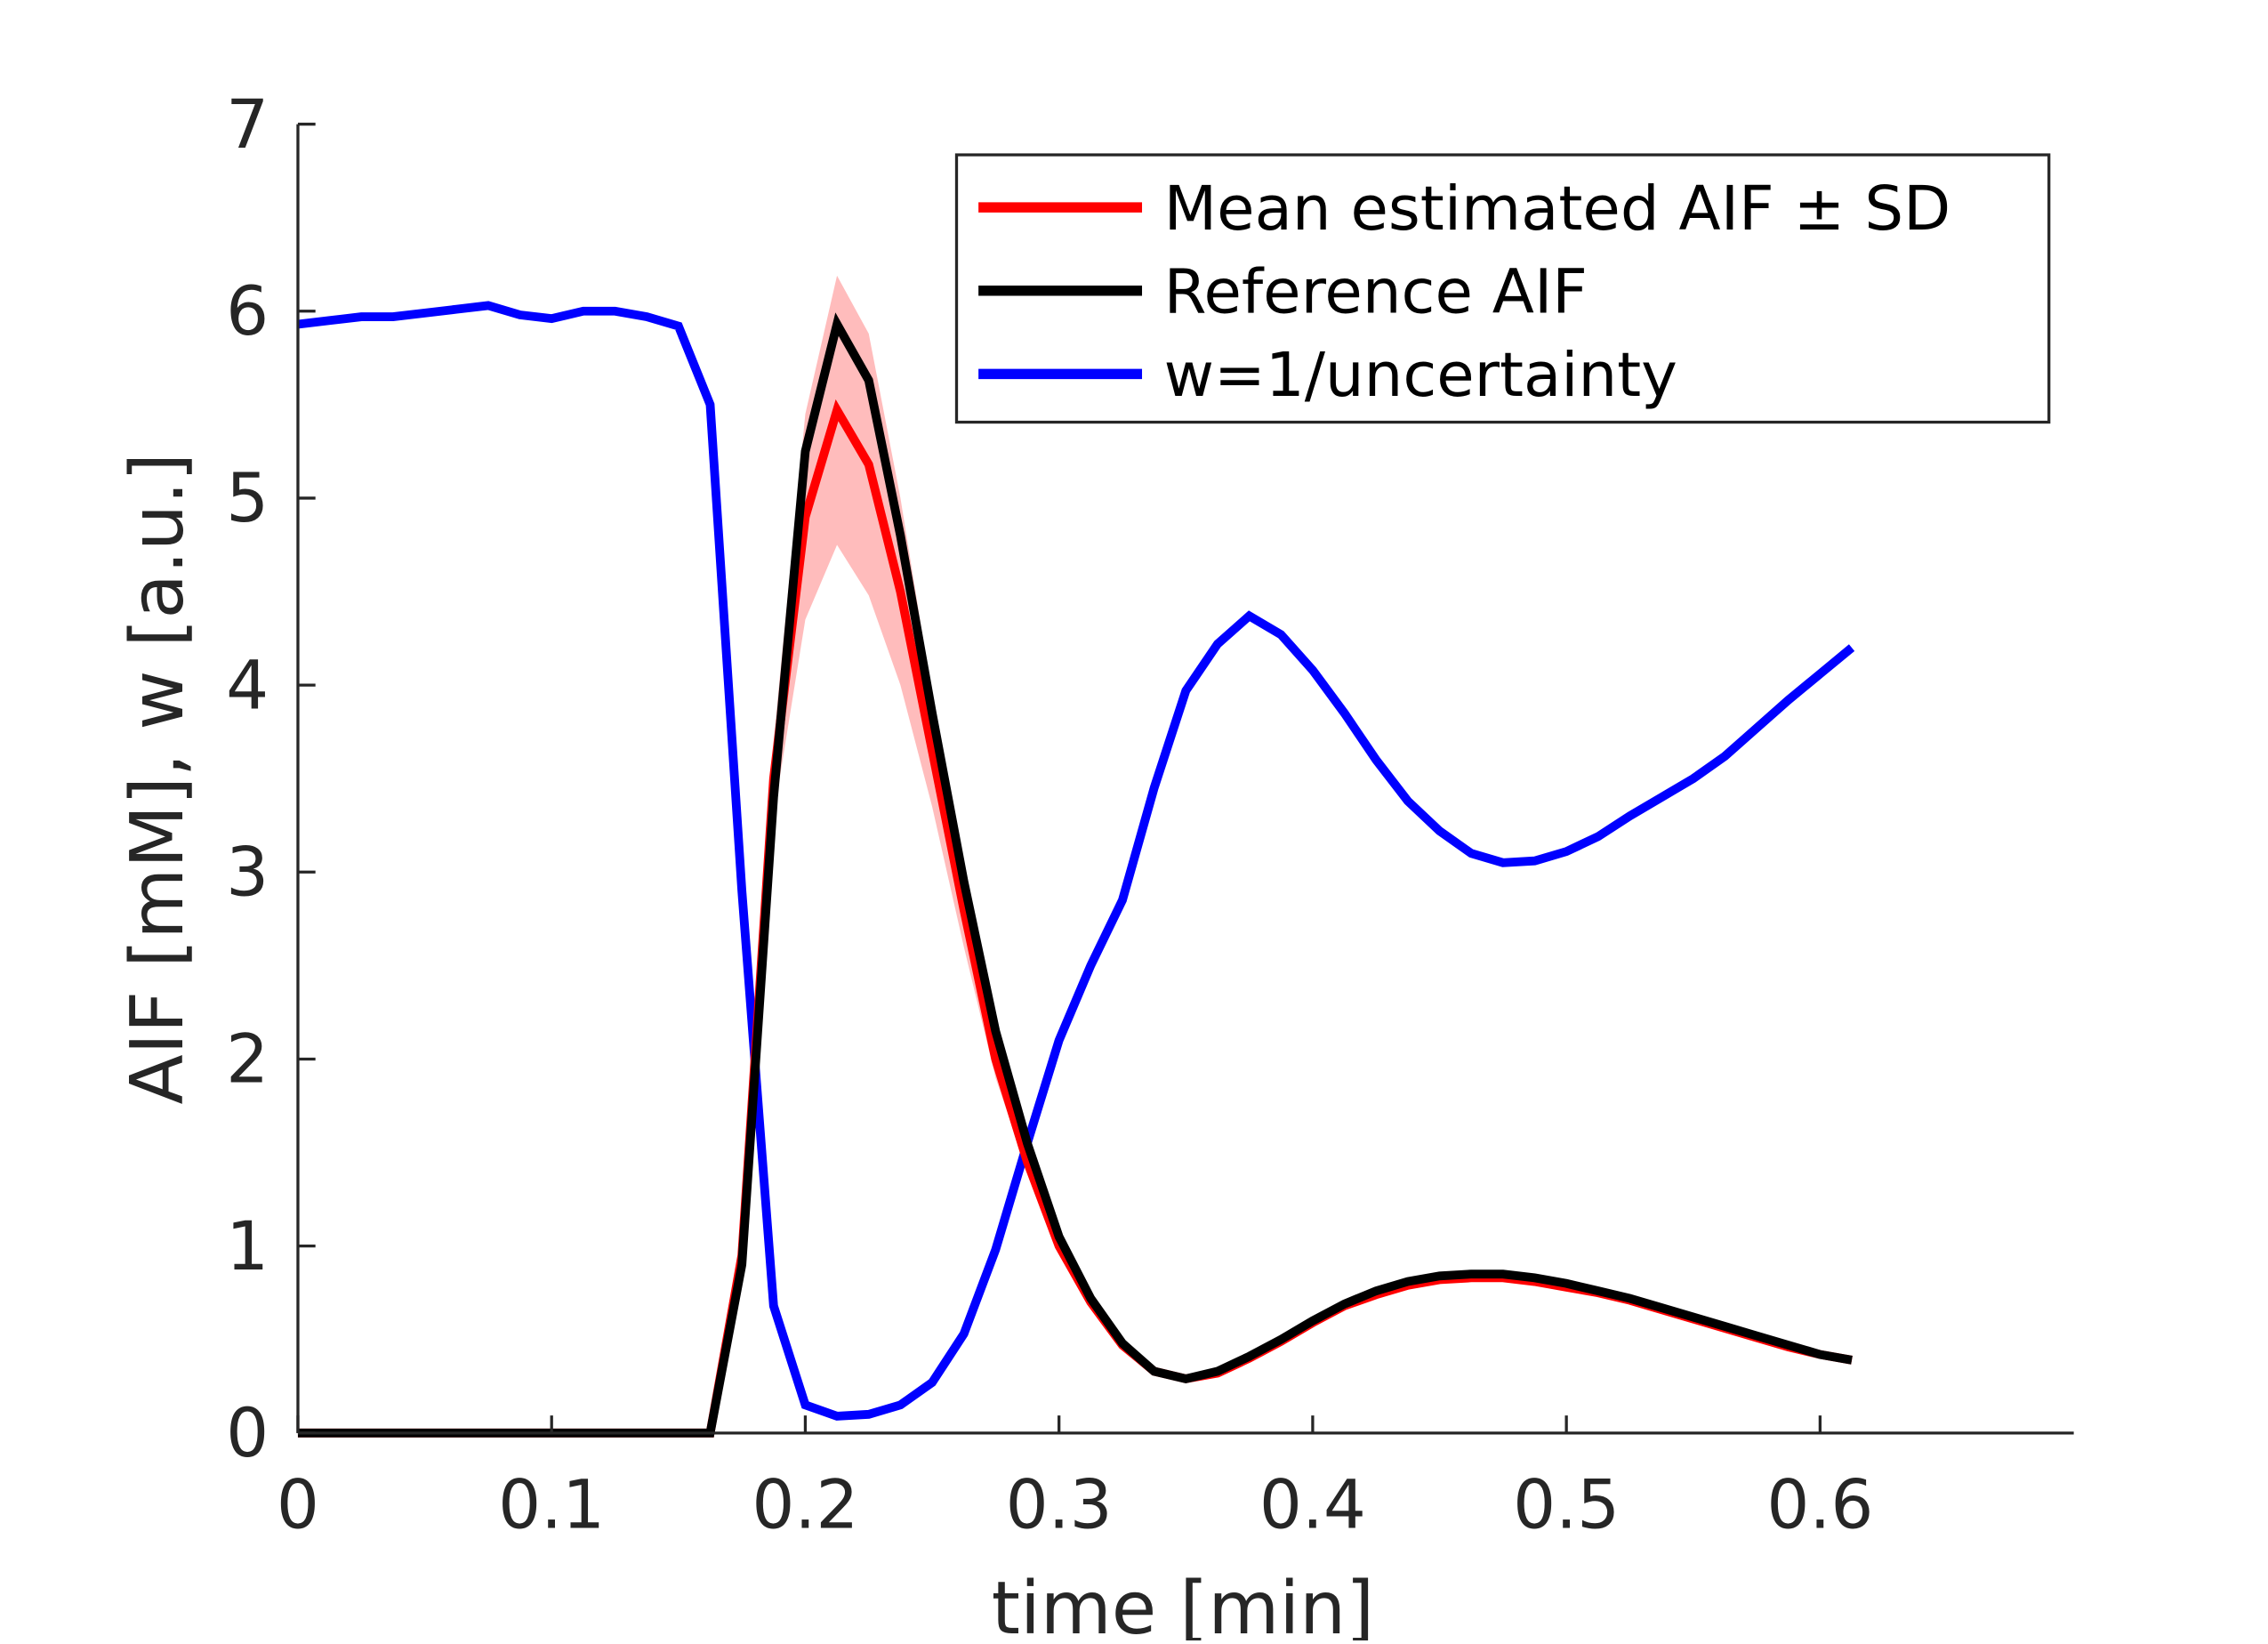  What do you see at coordinates (247, 873) in the screenshot?
I see `y-tick-label: 3` at bounding box center [247, 873].